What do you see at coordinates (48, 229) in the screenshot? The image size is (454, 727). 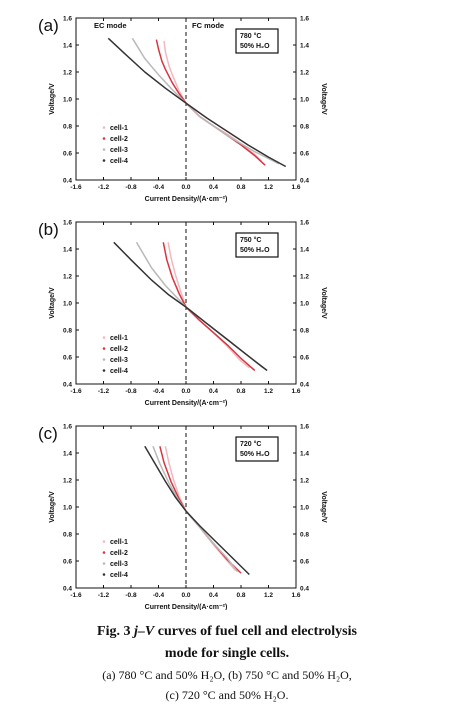 I see `panel-tag: (b)` at bounding box center [48, 229].